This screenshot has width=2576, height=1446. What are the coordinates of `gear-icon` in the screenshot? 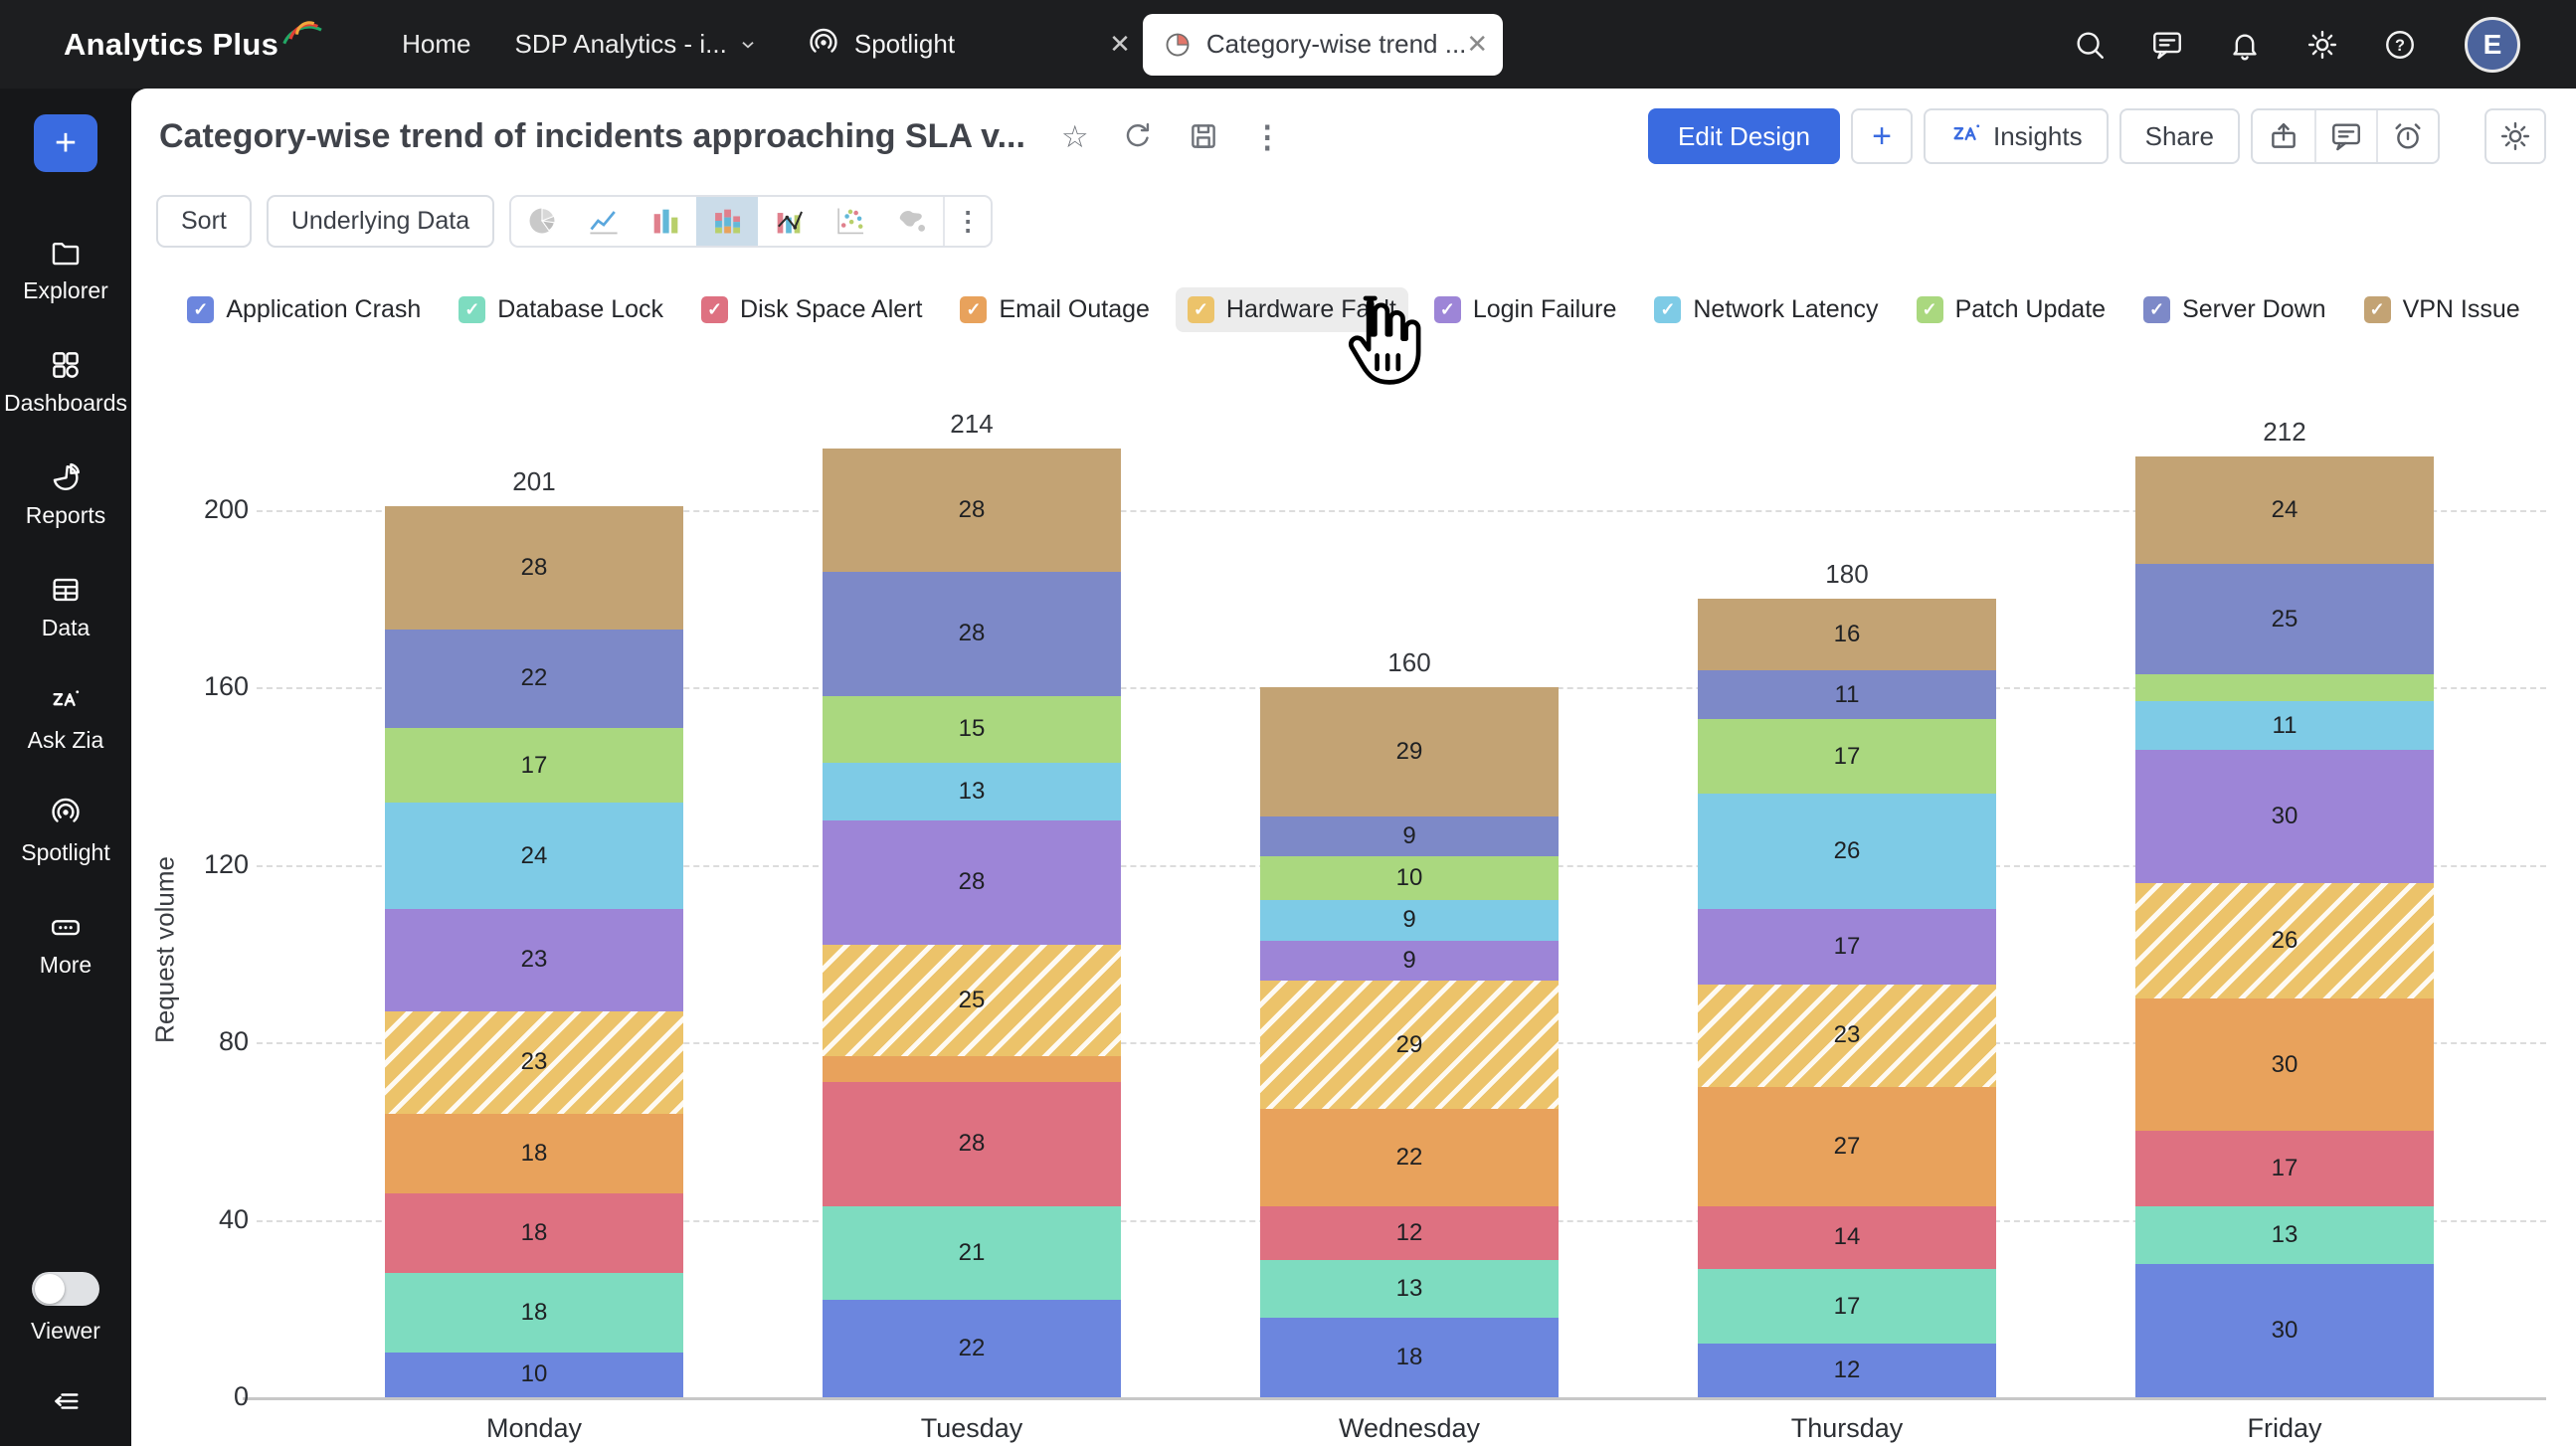 It's located at (2322, 45).